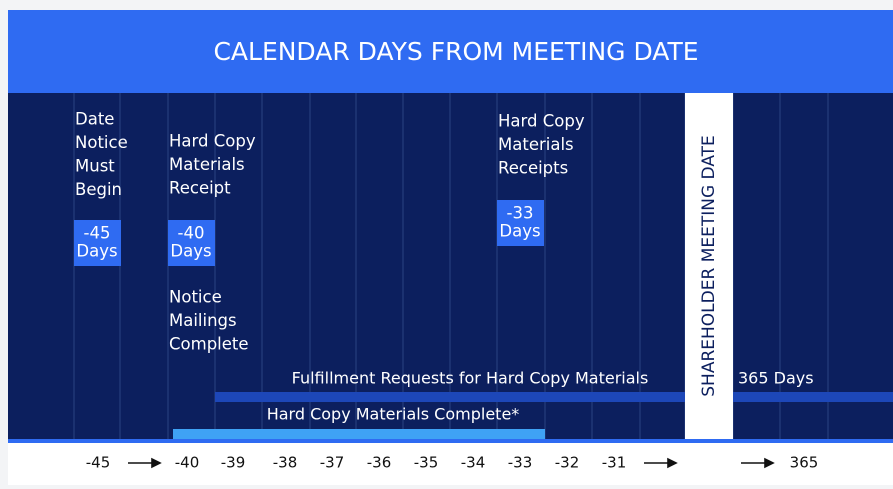  I want to click on axis-label: -39, so click(233, 463).